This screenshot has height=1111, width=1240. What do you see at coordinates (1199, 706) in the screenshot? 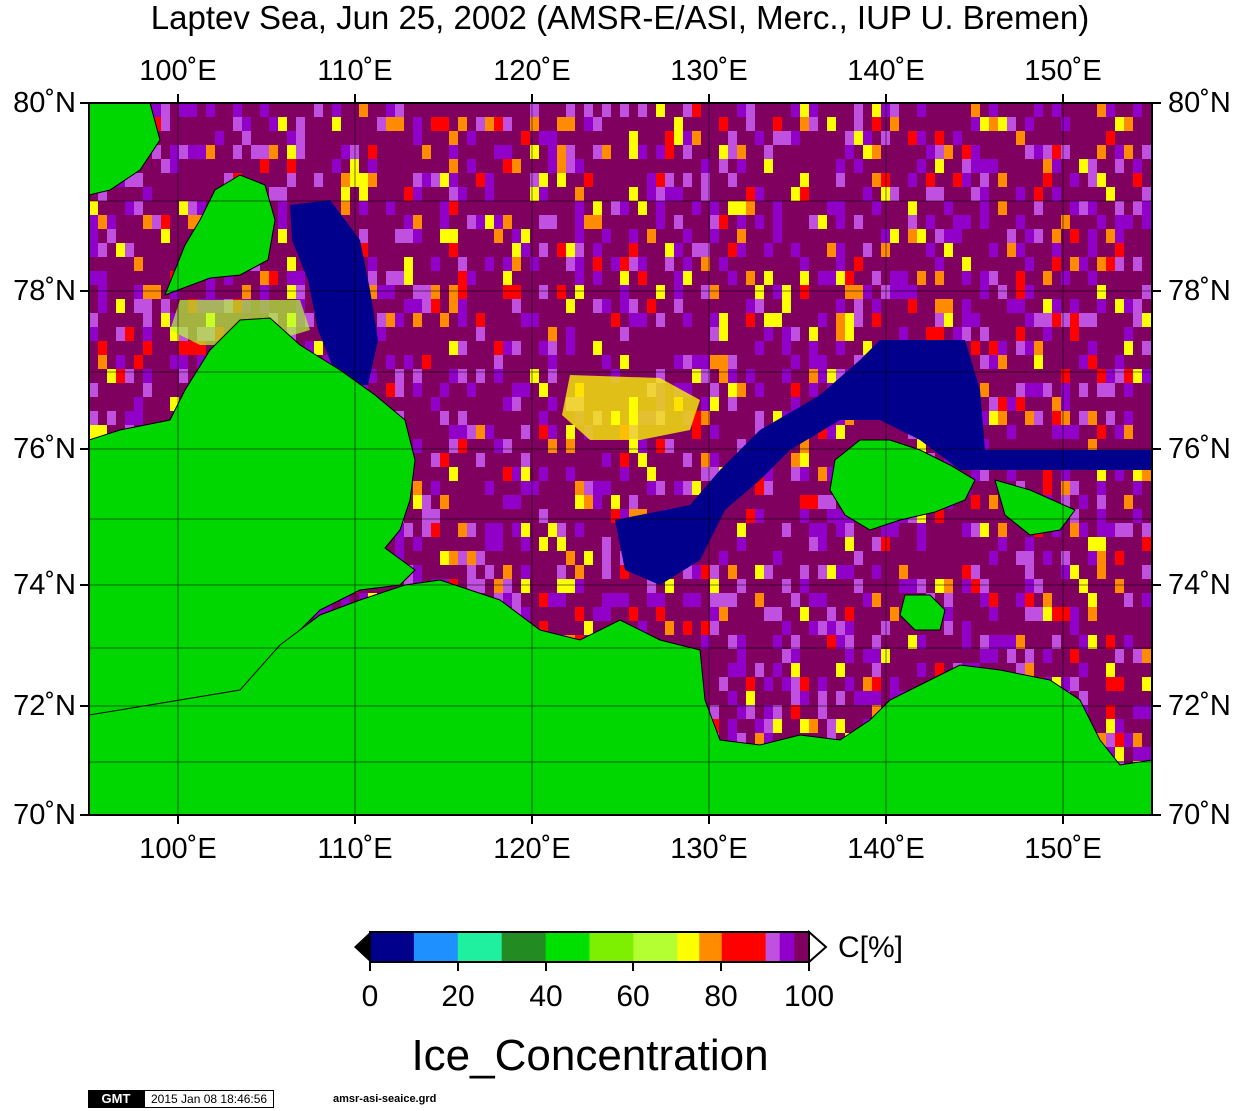
I see `lat-label-right: 72˚N` at bounding box center [1199, 706].